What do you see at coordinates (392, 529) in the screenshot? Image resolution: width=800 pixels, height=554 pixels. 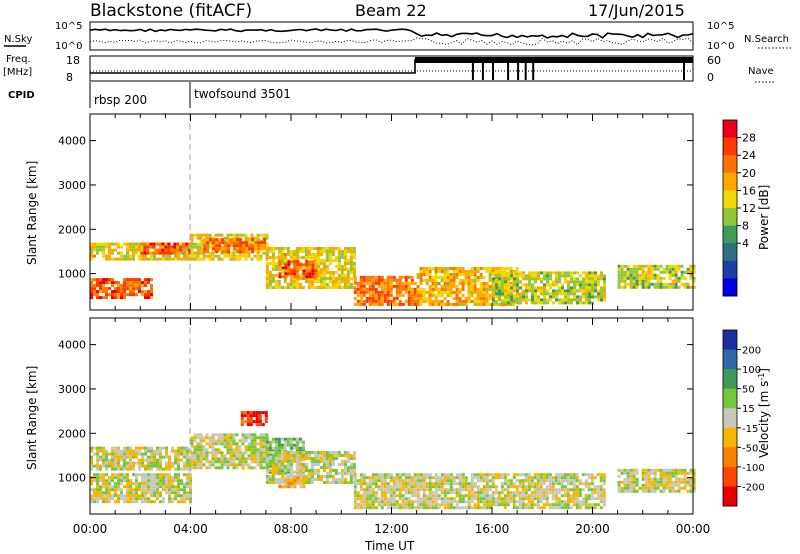 I see `x-tick-labels: 00:00 04:00 08:00 12:00 16:00 20:00 00:00` at bounding box center [392, 529].